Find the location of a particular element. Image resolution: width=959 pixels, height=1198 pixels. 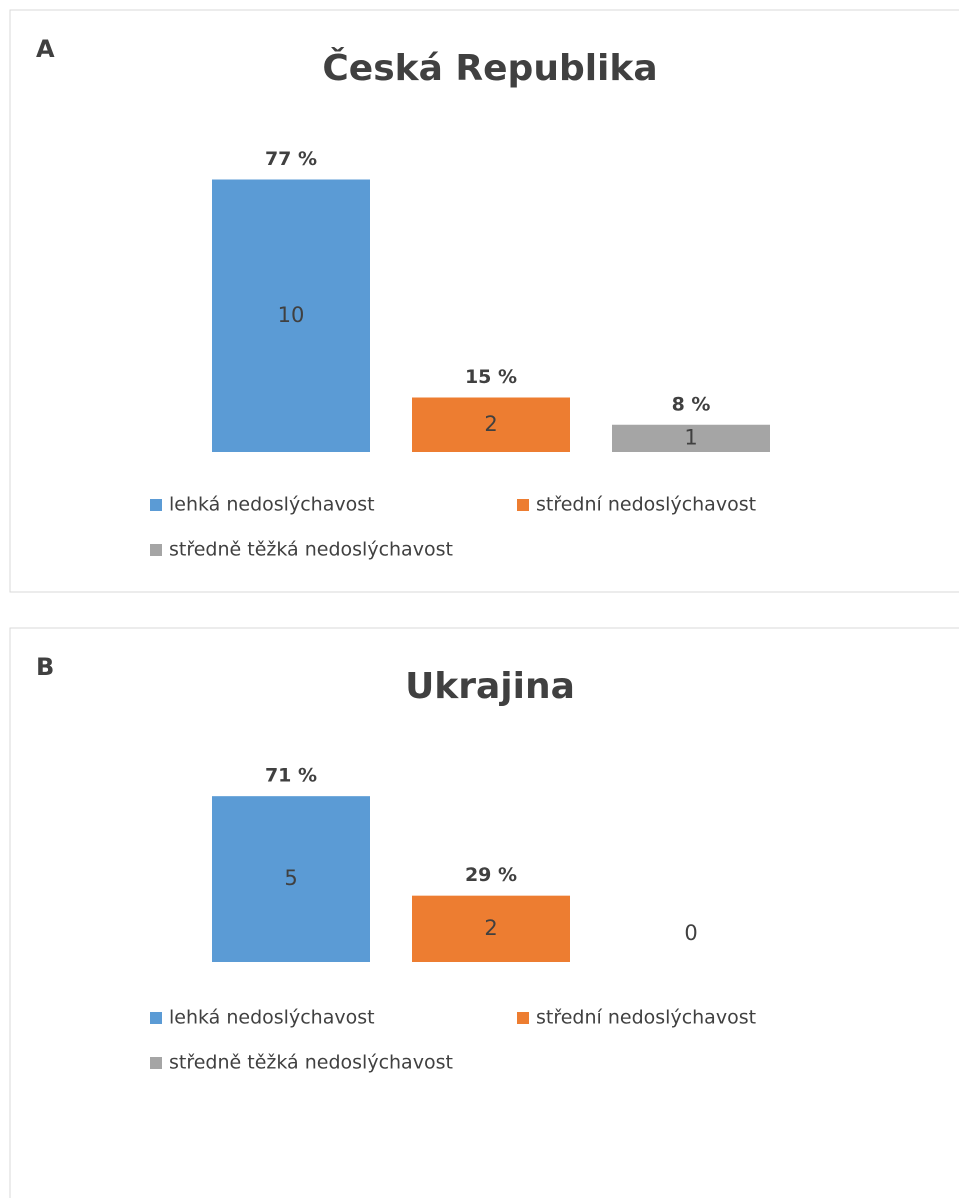

value-label: 0 is located at coordinates (690, 933).